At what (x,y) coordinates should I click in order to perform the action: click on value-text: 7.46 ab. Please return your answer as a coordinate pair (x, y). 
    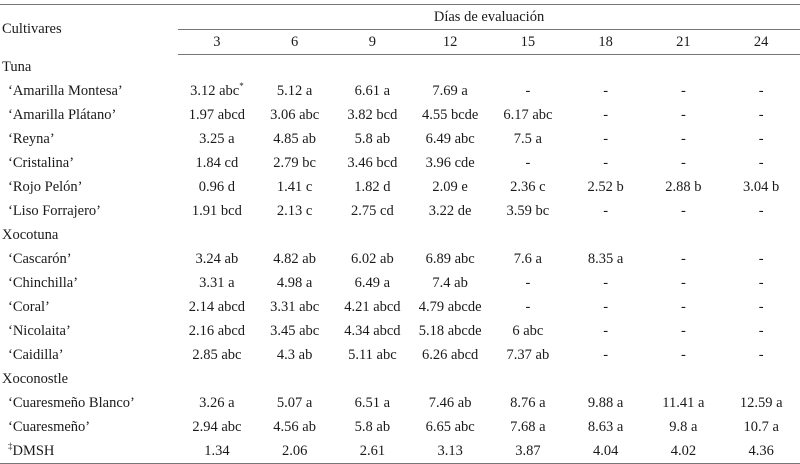
    Looking at the image, I should click on (450, 402).